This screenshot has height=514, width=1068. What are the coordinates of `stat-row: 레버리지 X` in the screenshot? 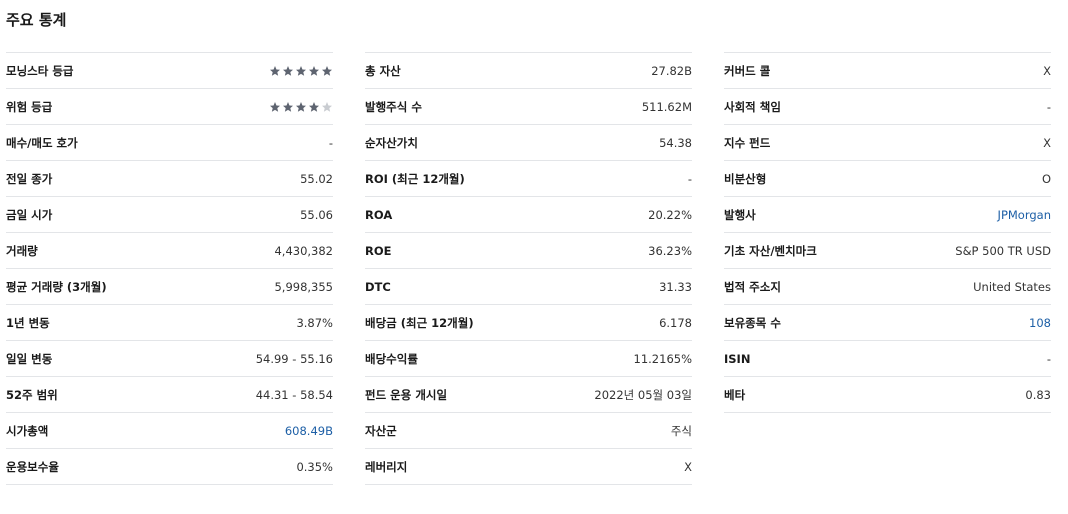 It's located at (528, 466).